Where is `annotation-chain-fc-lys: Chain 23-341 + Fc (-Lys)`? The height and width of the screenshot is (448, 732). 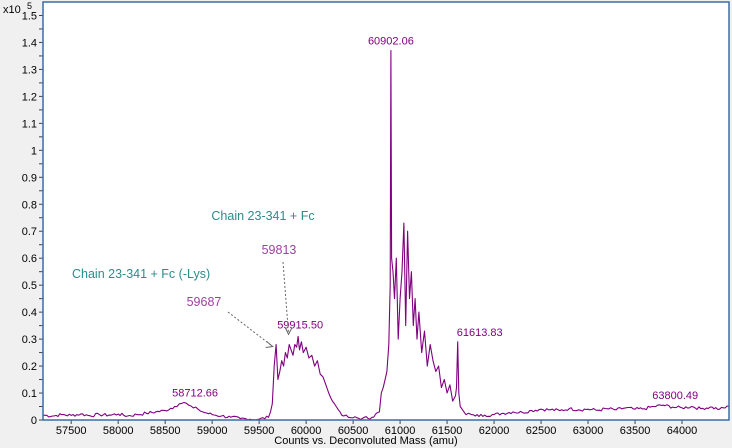 annotation-chain-fc-lys: Chain 23-341 + Fc (-Lys) is located at coordinates (141, 274).